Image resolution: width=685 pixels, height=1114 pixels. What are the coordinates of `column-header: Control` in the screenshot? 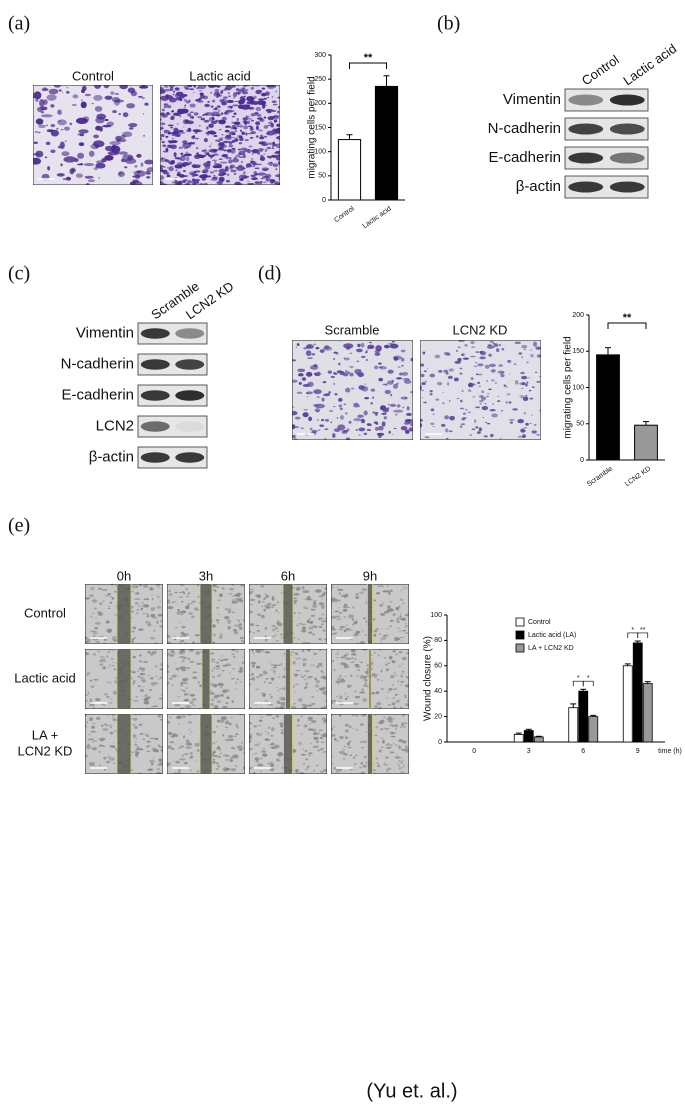 It's located at (600, 70).